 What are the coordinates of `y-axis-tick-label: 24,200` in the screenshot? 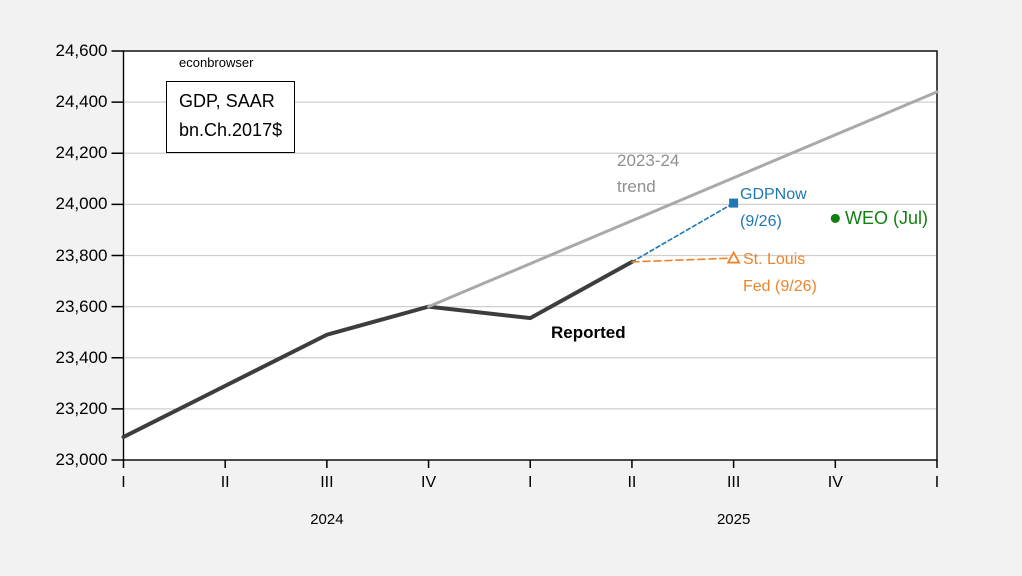 It's located at (81, 153).